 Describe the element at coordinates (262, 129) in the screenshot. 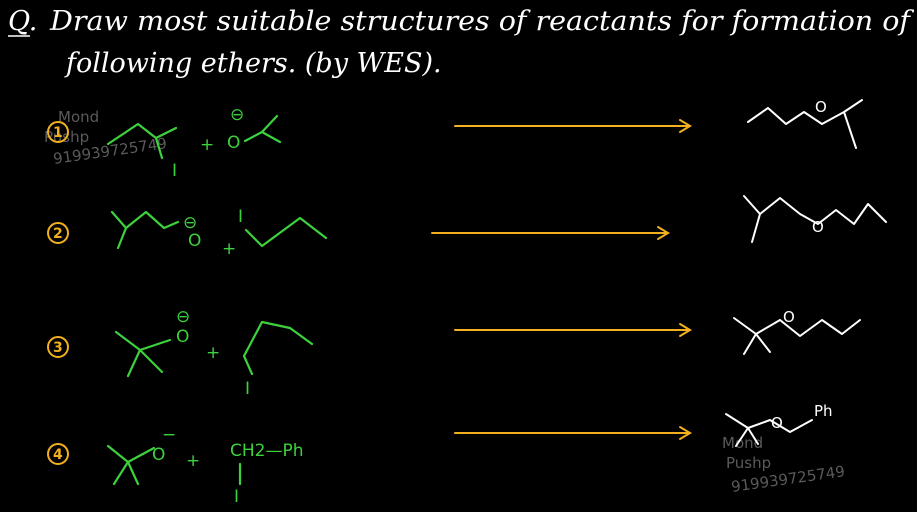

I see `isopropoxide-skeleton` at that location.